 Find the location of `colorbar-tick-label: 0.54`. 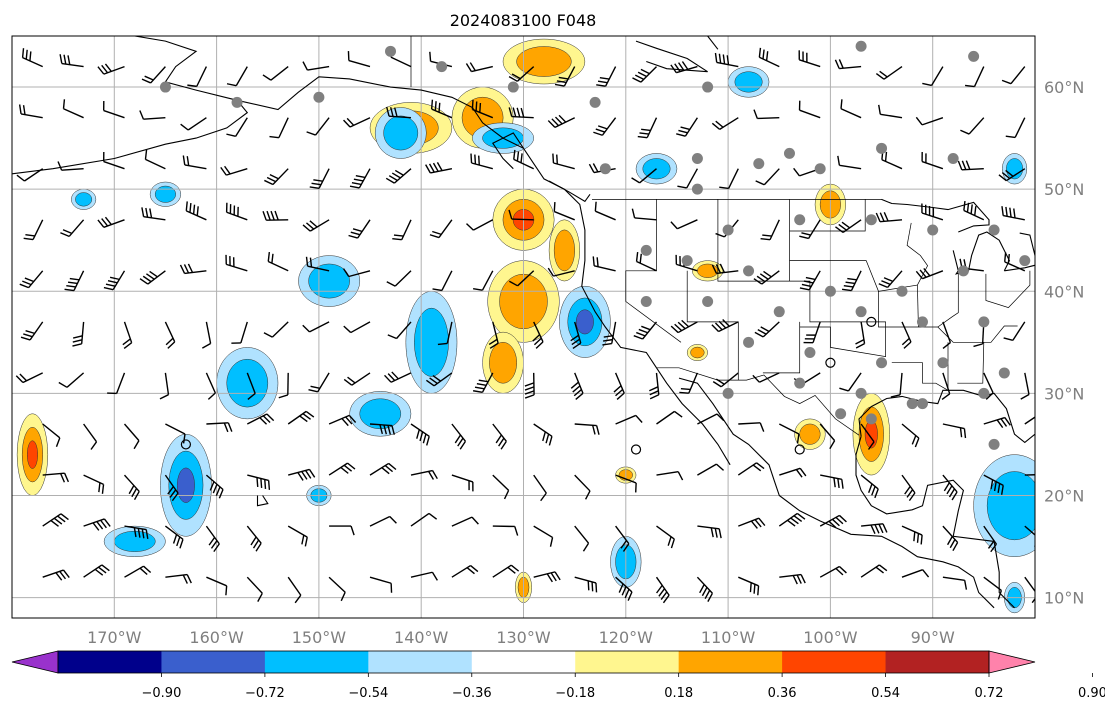

colorbar-tick-label: 0.54 is located at coordinates (885, 693).